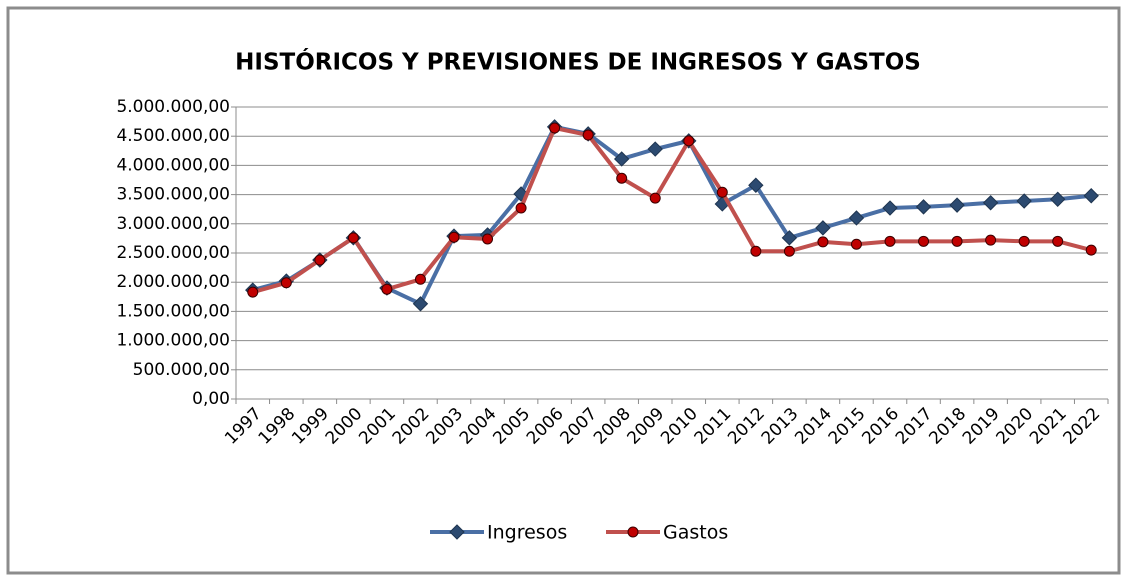 Image resolution: width=1127 pixels, height=580 pixels. I want to click on y-tick-label: 0,00, so click(211, 399).